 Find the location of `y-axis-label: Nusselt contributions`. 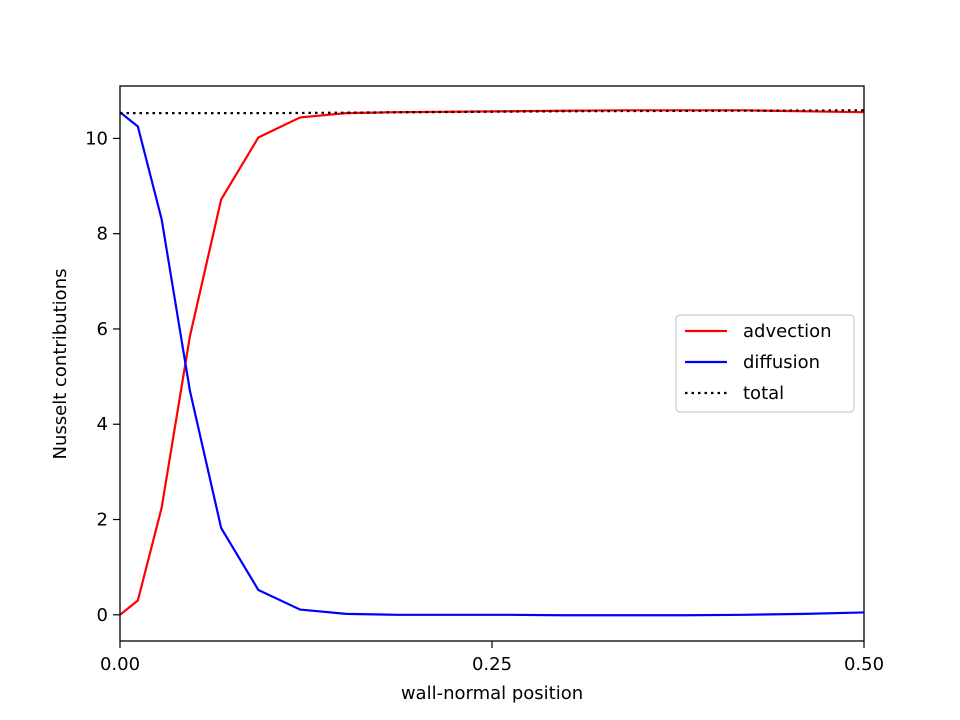

y-axis-label: Nusselt contributions is located at coordinates (60, 364).